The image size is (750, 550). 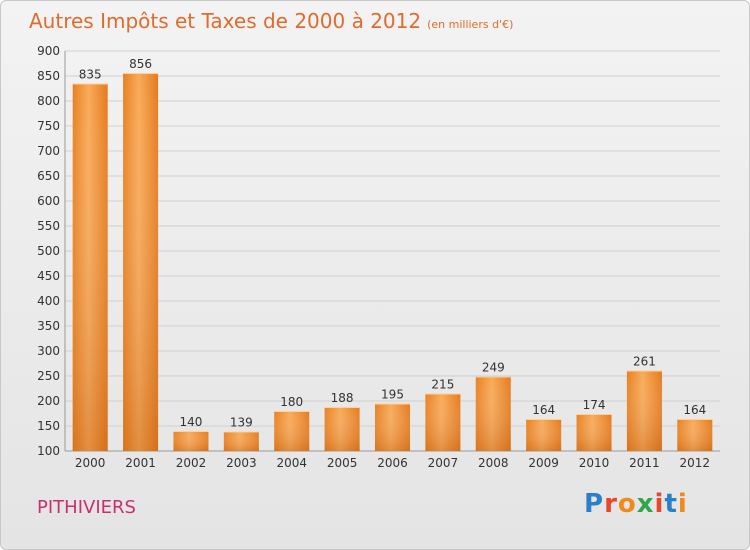 I want to click on y-tick-label: 300, so click(x=48, y=351).